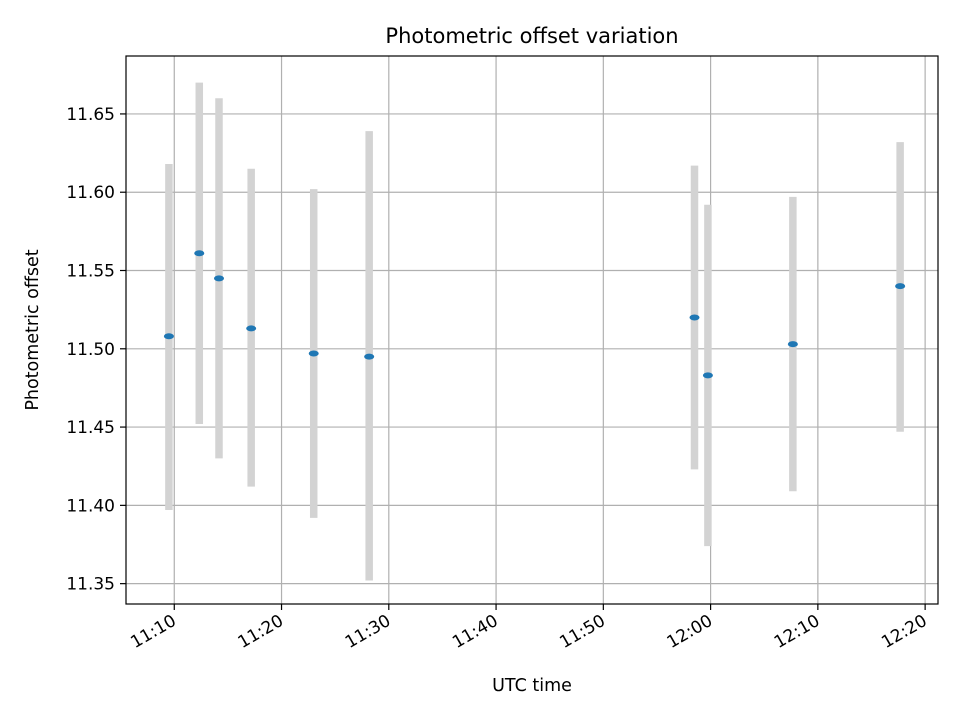 This screenshot has height=720, width=960. Describe the element at coordinates (90, 193) in the screenshot. I see `y-tick-label: 11.60` at that location.